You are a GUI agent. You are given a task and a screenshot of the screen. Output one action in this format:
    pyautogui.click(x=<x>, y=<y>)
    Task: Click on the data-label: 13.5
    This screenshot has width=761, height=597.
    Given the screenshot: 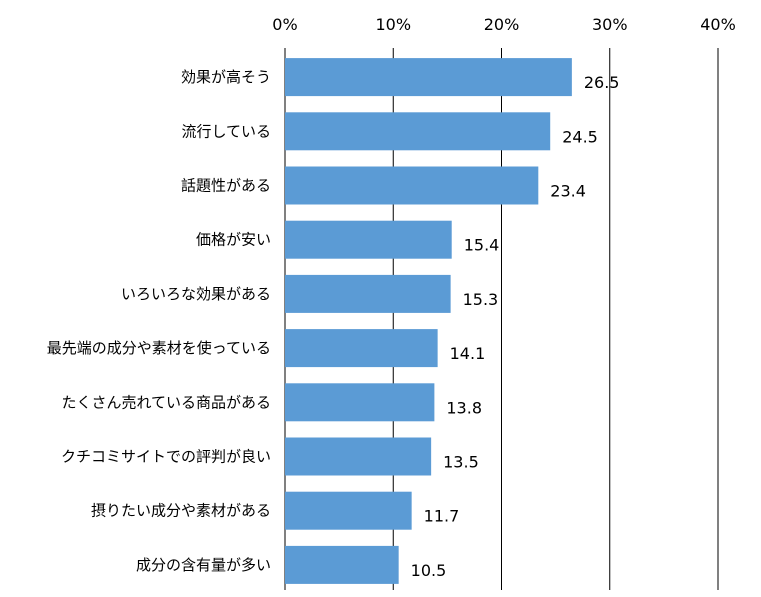 What is the action you would take?
    pyautogui.click(x=461, y=462)
    